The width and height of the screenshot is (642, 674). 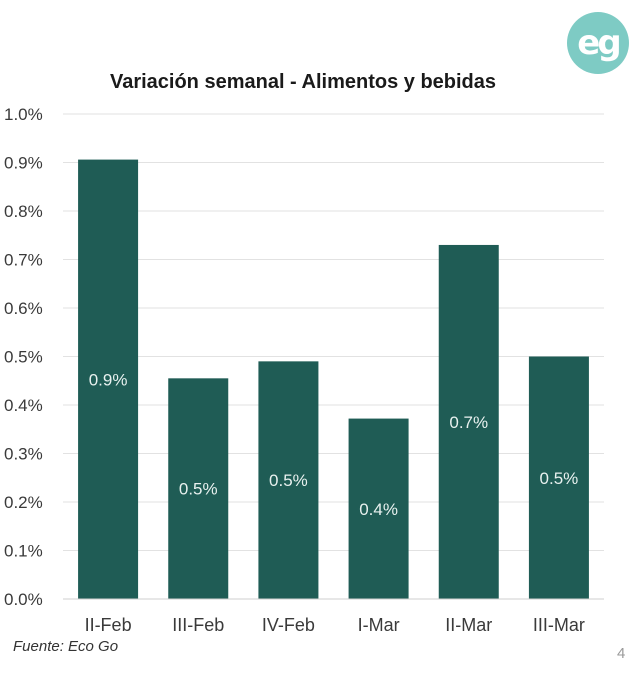 I want to click on bar-data-label: 0.7%, so click(x=468, y=422).